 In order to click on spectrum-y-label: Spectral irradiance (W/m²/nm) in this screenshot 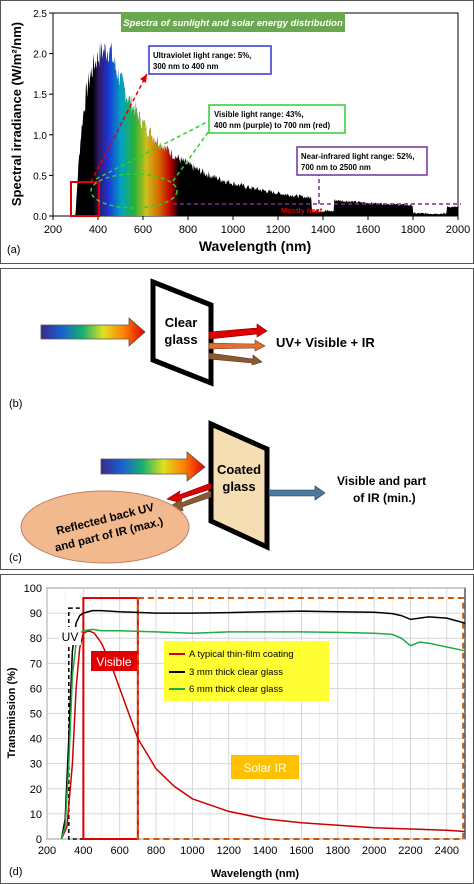, I will do `click(16, 114)`.